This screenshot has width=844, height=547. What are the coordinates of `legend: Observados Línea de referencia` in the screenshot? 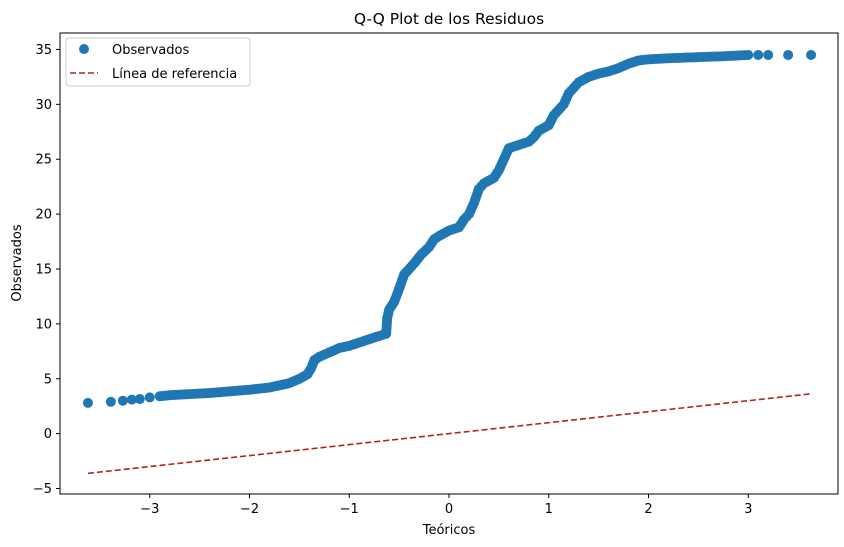 It's located at (158, 62).